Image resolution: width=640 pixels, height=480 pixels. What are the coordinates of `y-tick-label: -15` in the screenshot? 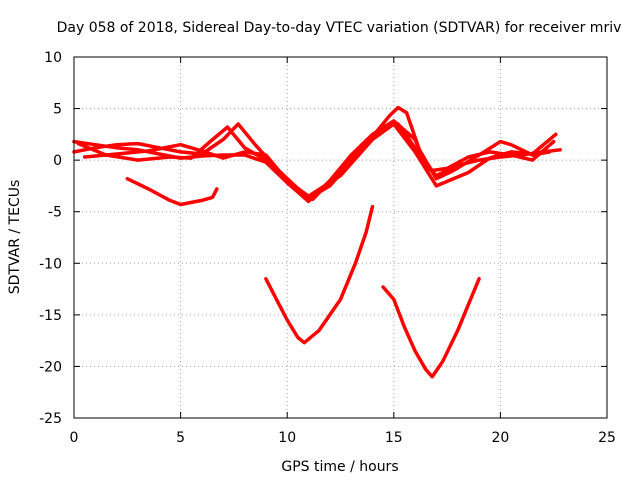 It's located at (50, 316).